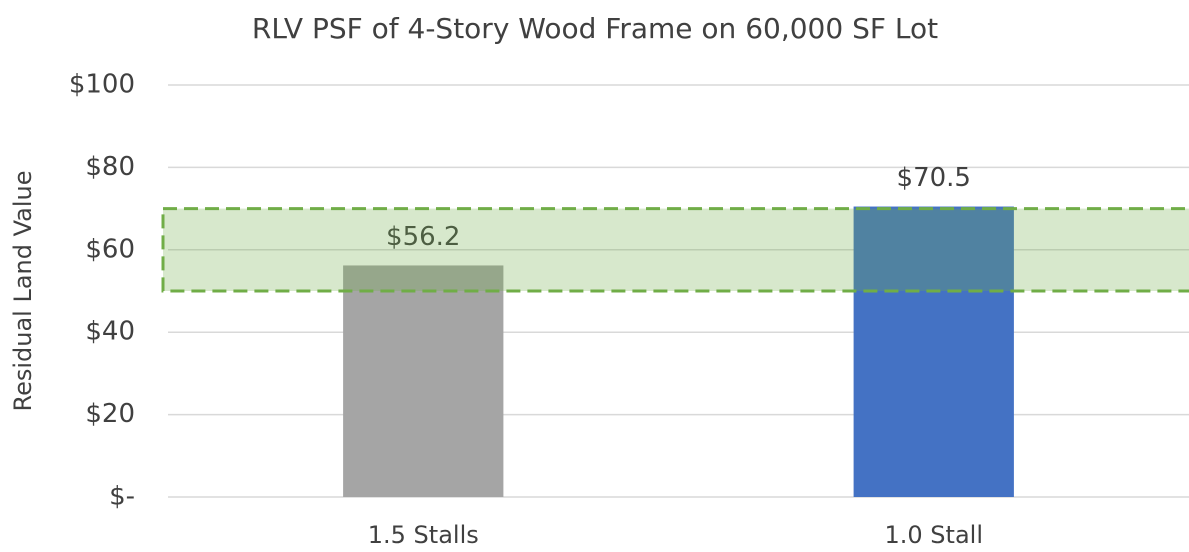  I want to click on y-axis-label: Residual Land Value, so click(23, 290).